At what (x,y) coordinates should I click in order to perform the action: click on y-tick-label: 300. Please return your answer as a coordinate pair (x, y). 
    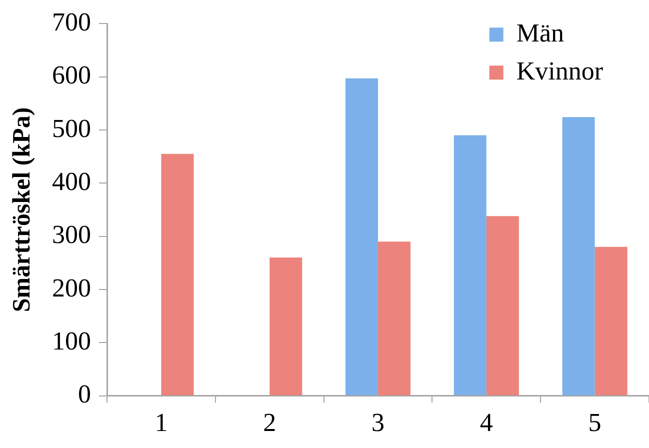
    Looking at the image, I should click on (71, 235).